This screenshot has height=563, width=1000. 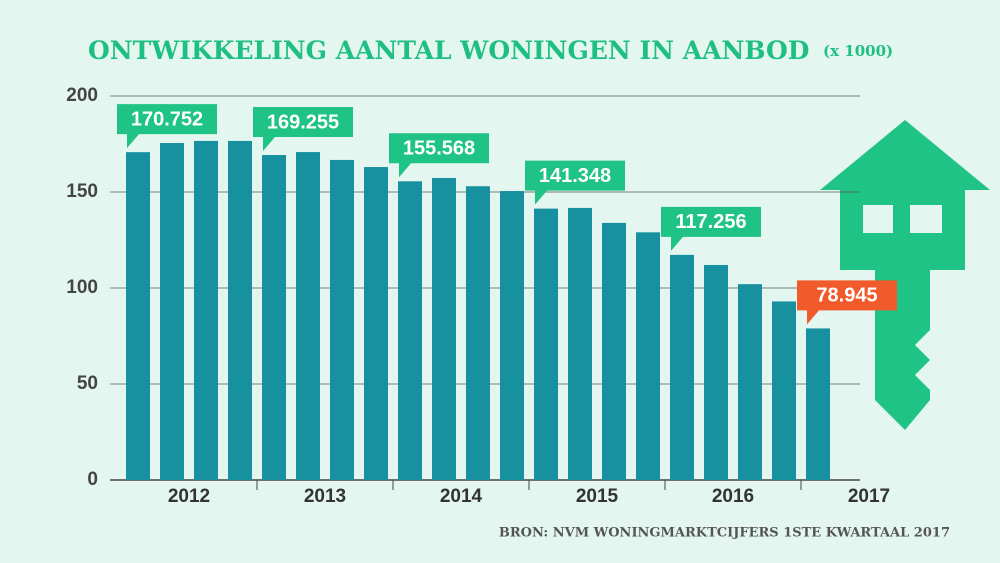 I want to click on chart-title: ONTWIKKELING AANTAL WONINGEN IN AANBOD, so click(x=448, y=50).